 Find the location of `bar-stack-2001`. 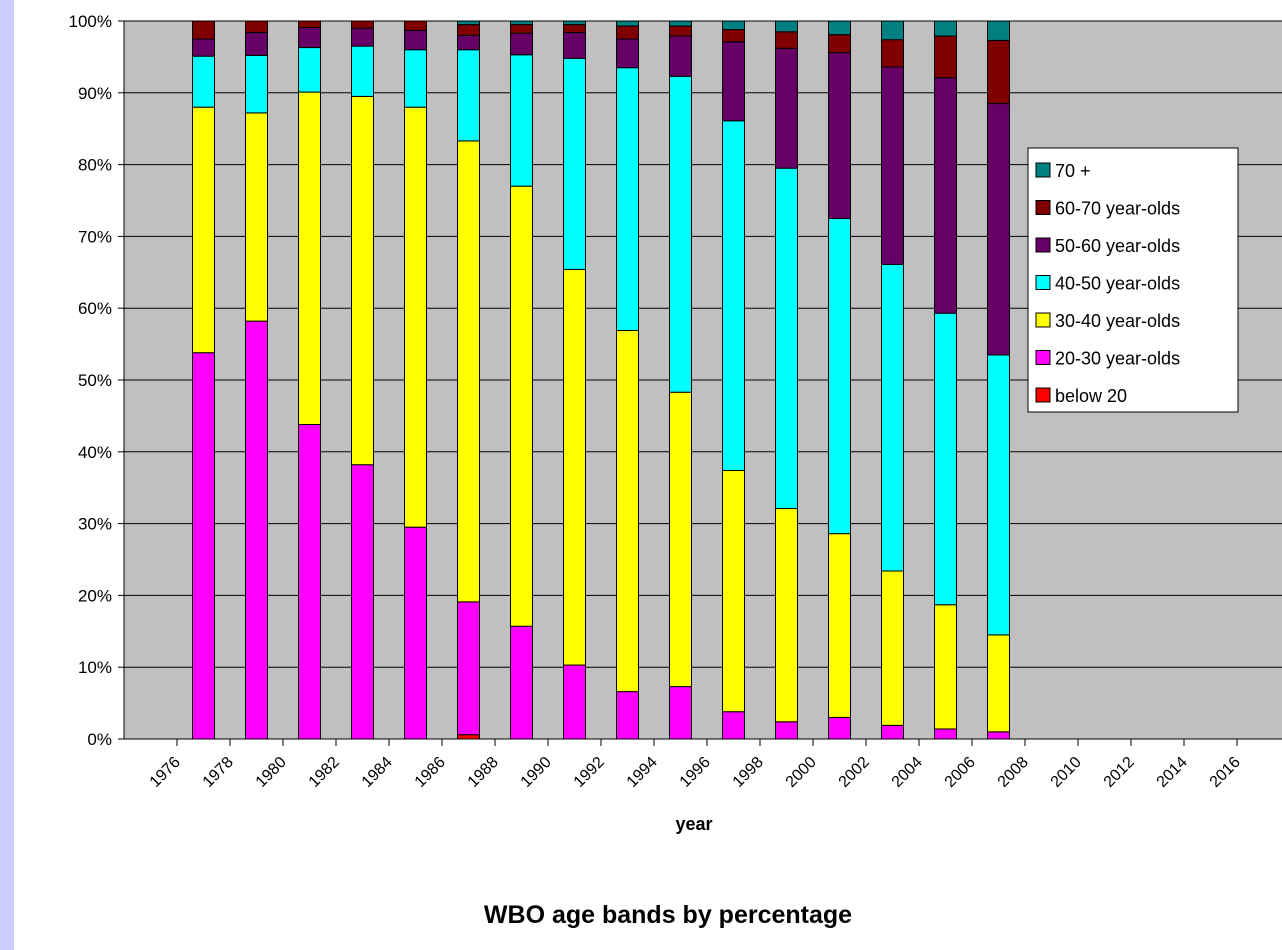

bar-stack-2001 is located at coordinates (839, 380).